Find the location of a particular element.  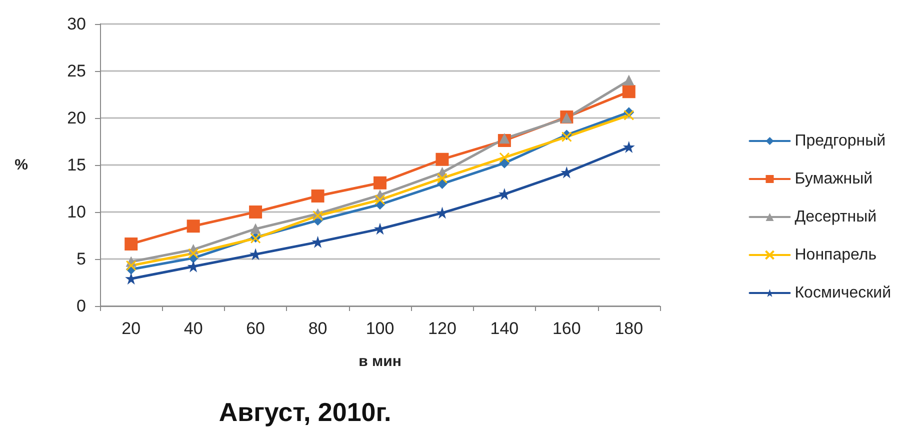

x-tick-label: 180 is located at coordinates (629, 328).